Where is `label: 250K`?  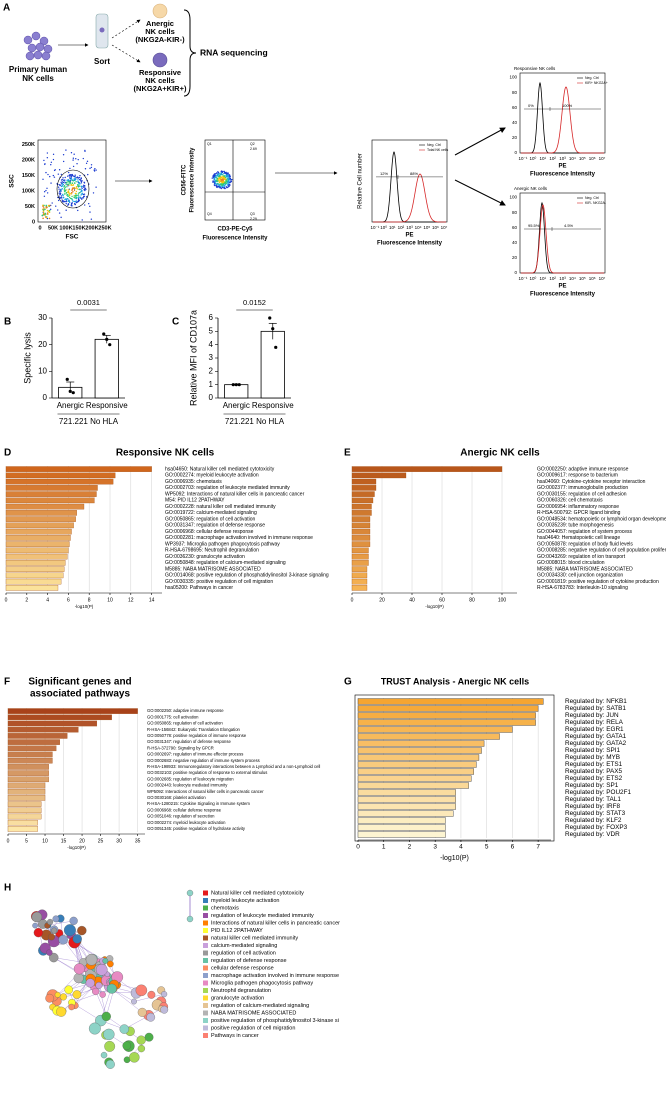 label: 250K is located at coordinates (104, 228).